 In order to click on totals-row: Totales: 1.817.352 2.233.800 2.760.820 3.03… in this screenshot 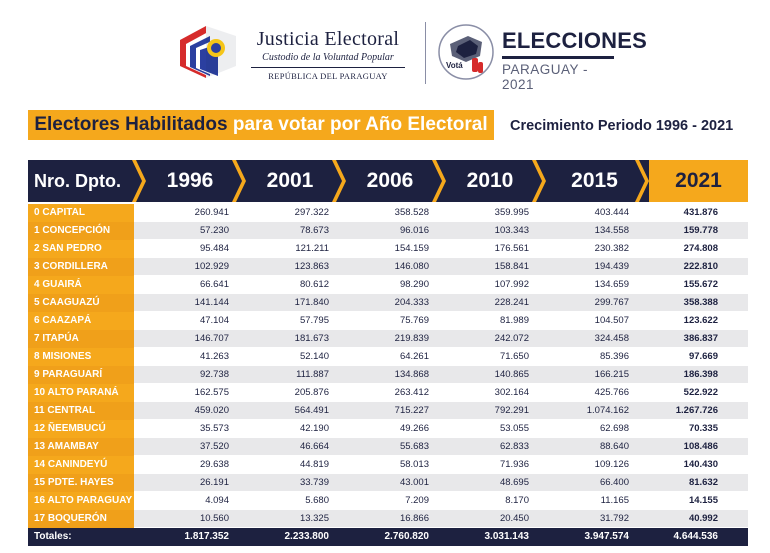, I will do `click(388, 537)`.